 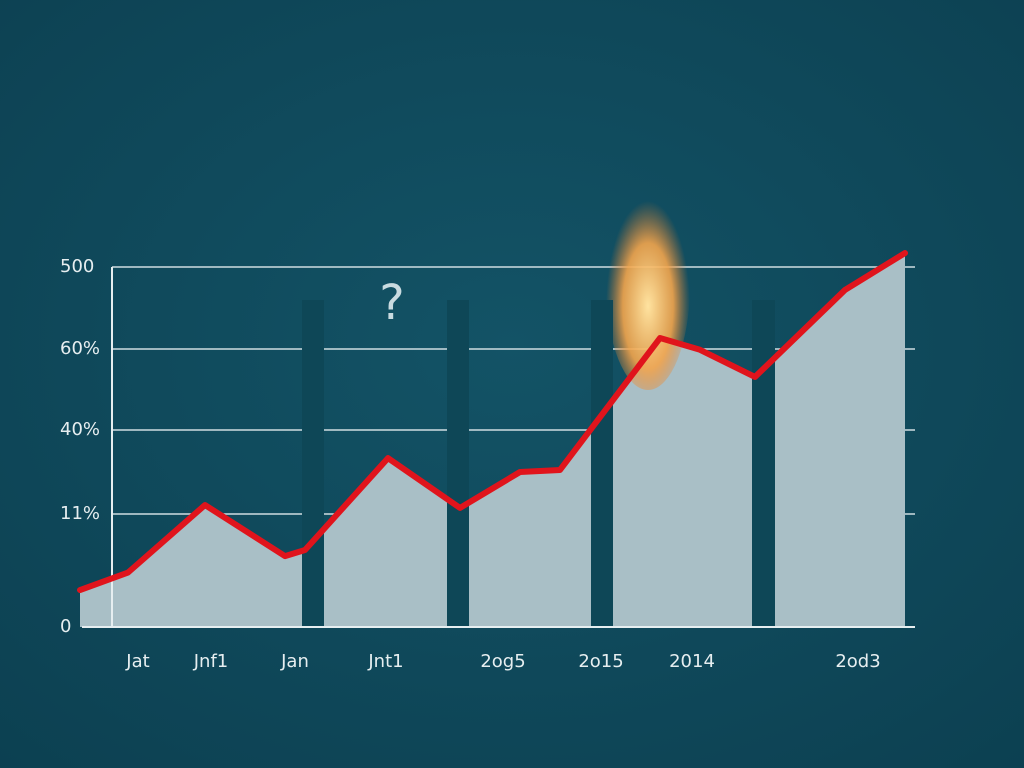 I want to click on flame, so click(x=648, y=285).